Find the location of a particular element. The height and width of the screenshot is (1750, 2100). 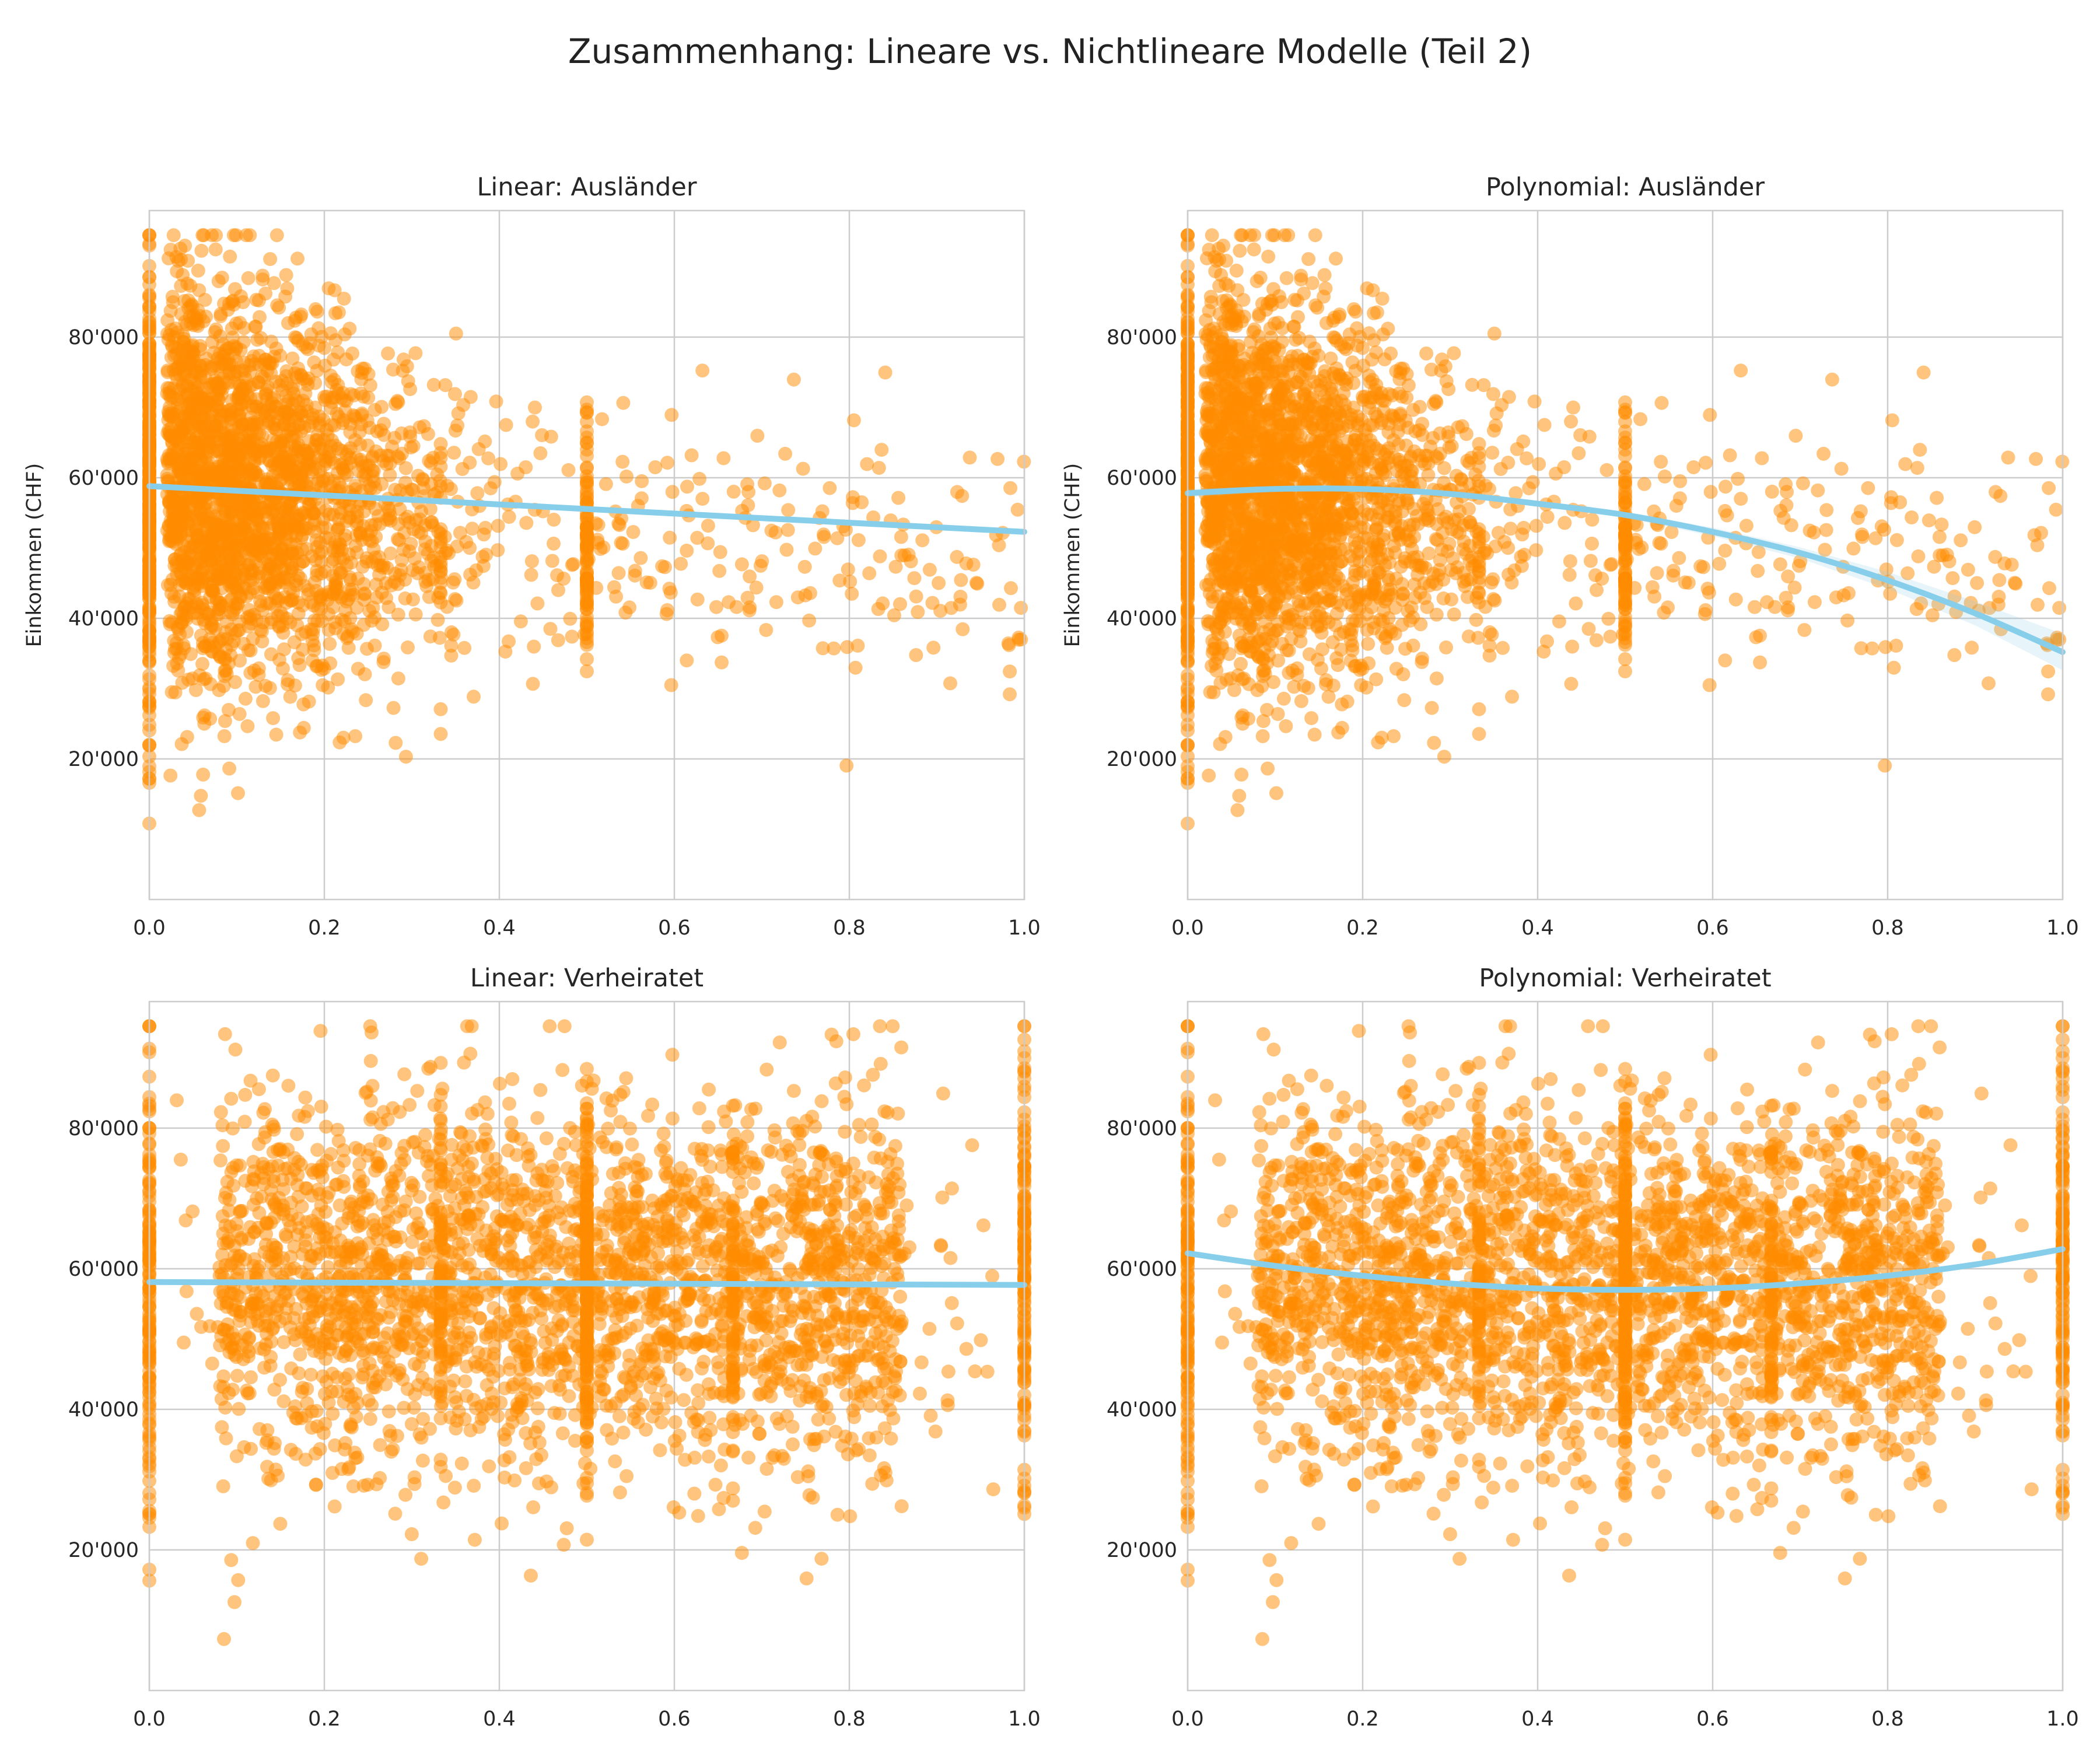

x-tick-label: 0.2 is located at coordinates (324, 928).